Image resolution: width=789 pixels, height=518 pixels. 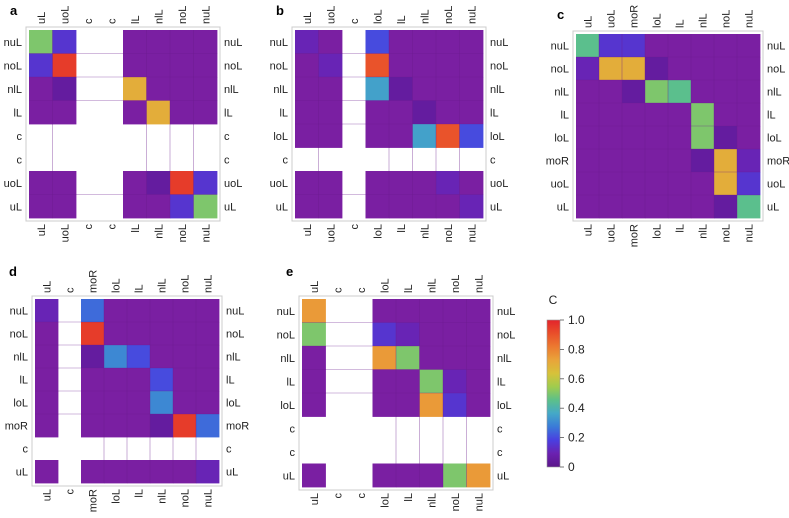 I want to click on row-tick-label-left: moR, so click(x=557, y=162).